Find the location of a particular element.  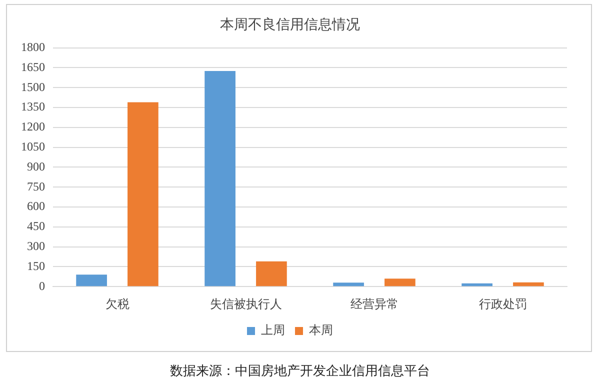

x-tick-label: 欠税 is located at coordinates (117, 303).